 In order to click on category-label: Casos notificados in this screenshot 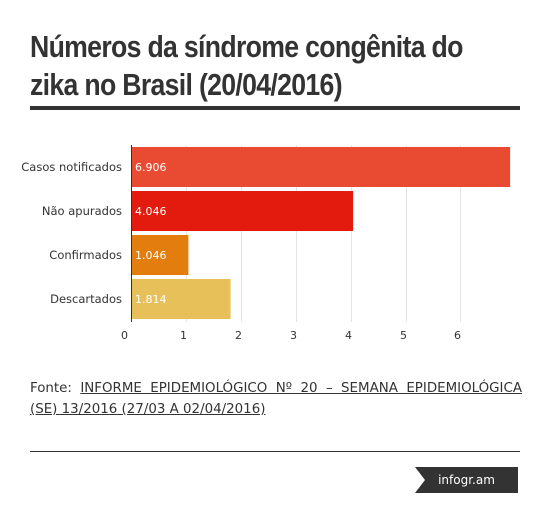, I will do `click(71, 167)`.